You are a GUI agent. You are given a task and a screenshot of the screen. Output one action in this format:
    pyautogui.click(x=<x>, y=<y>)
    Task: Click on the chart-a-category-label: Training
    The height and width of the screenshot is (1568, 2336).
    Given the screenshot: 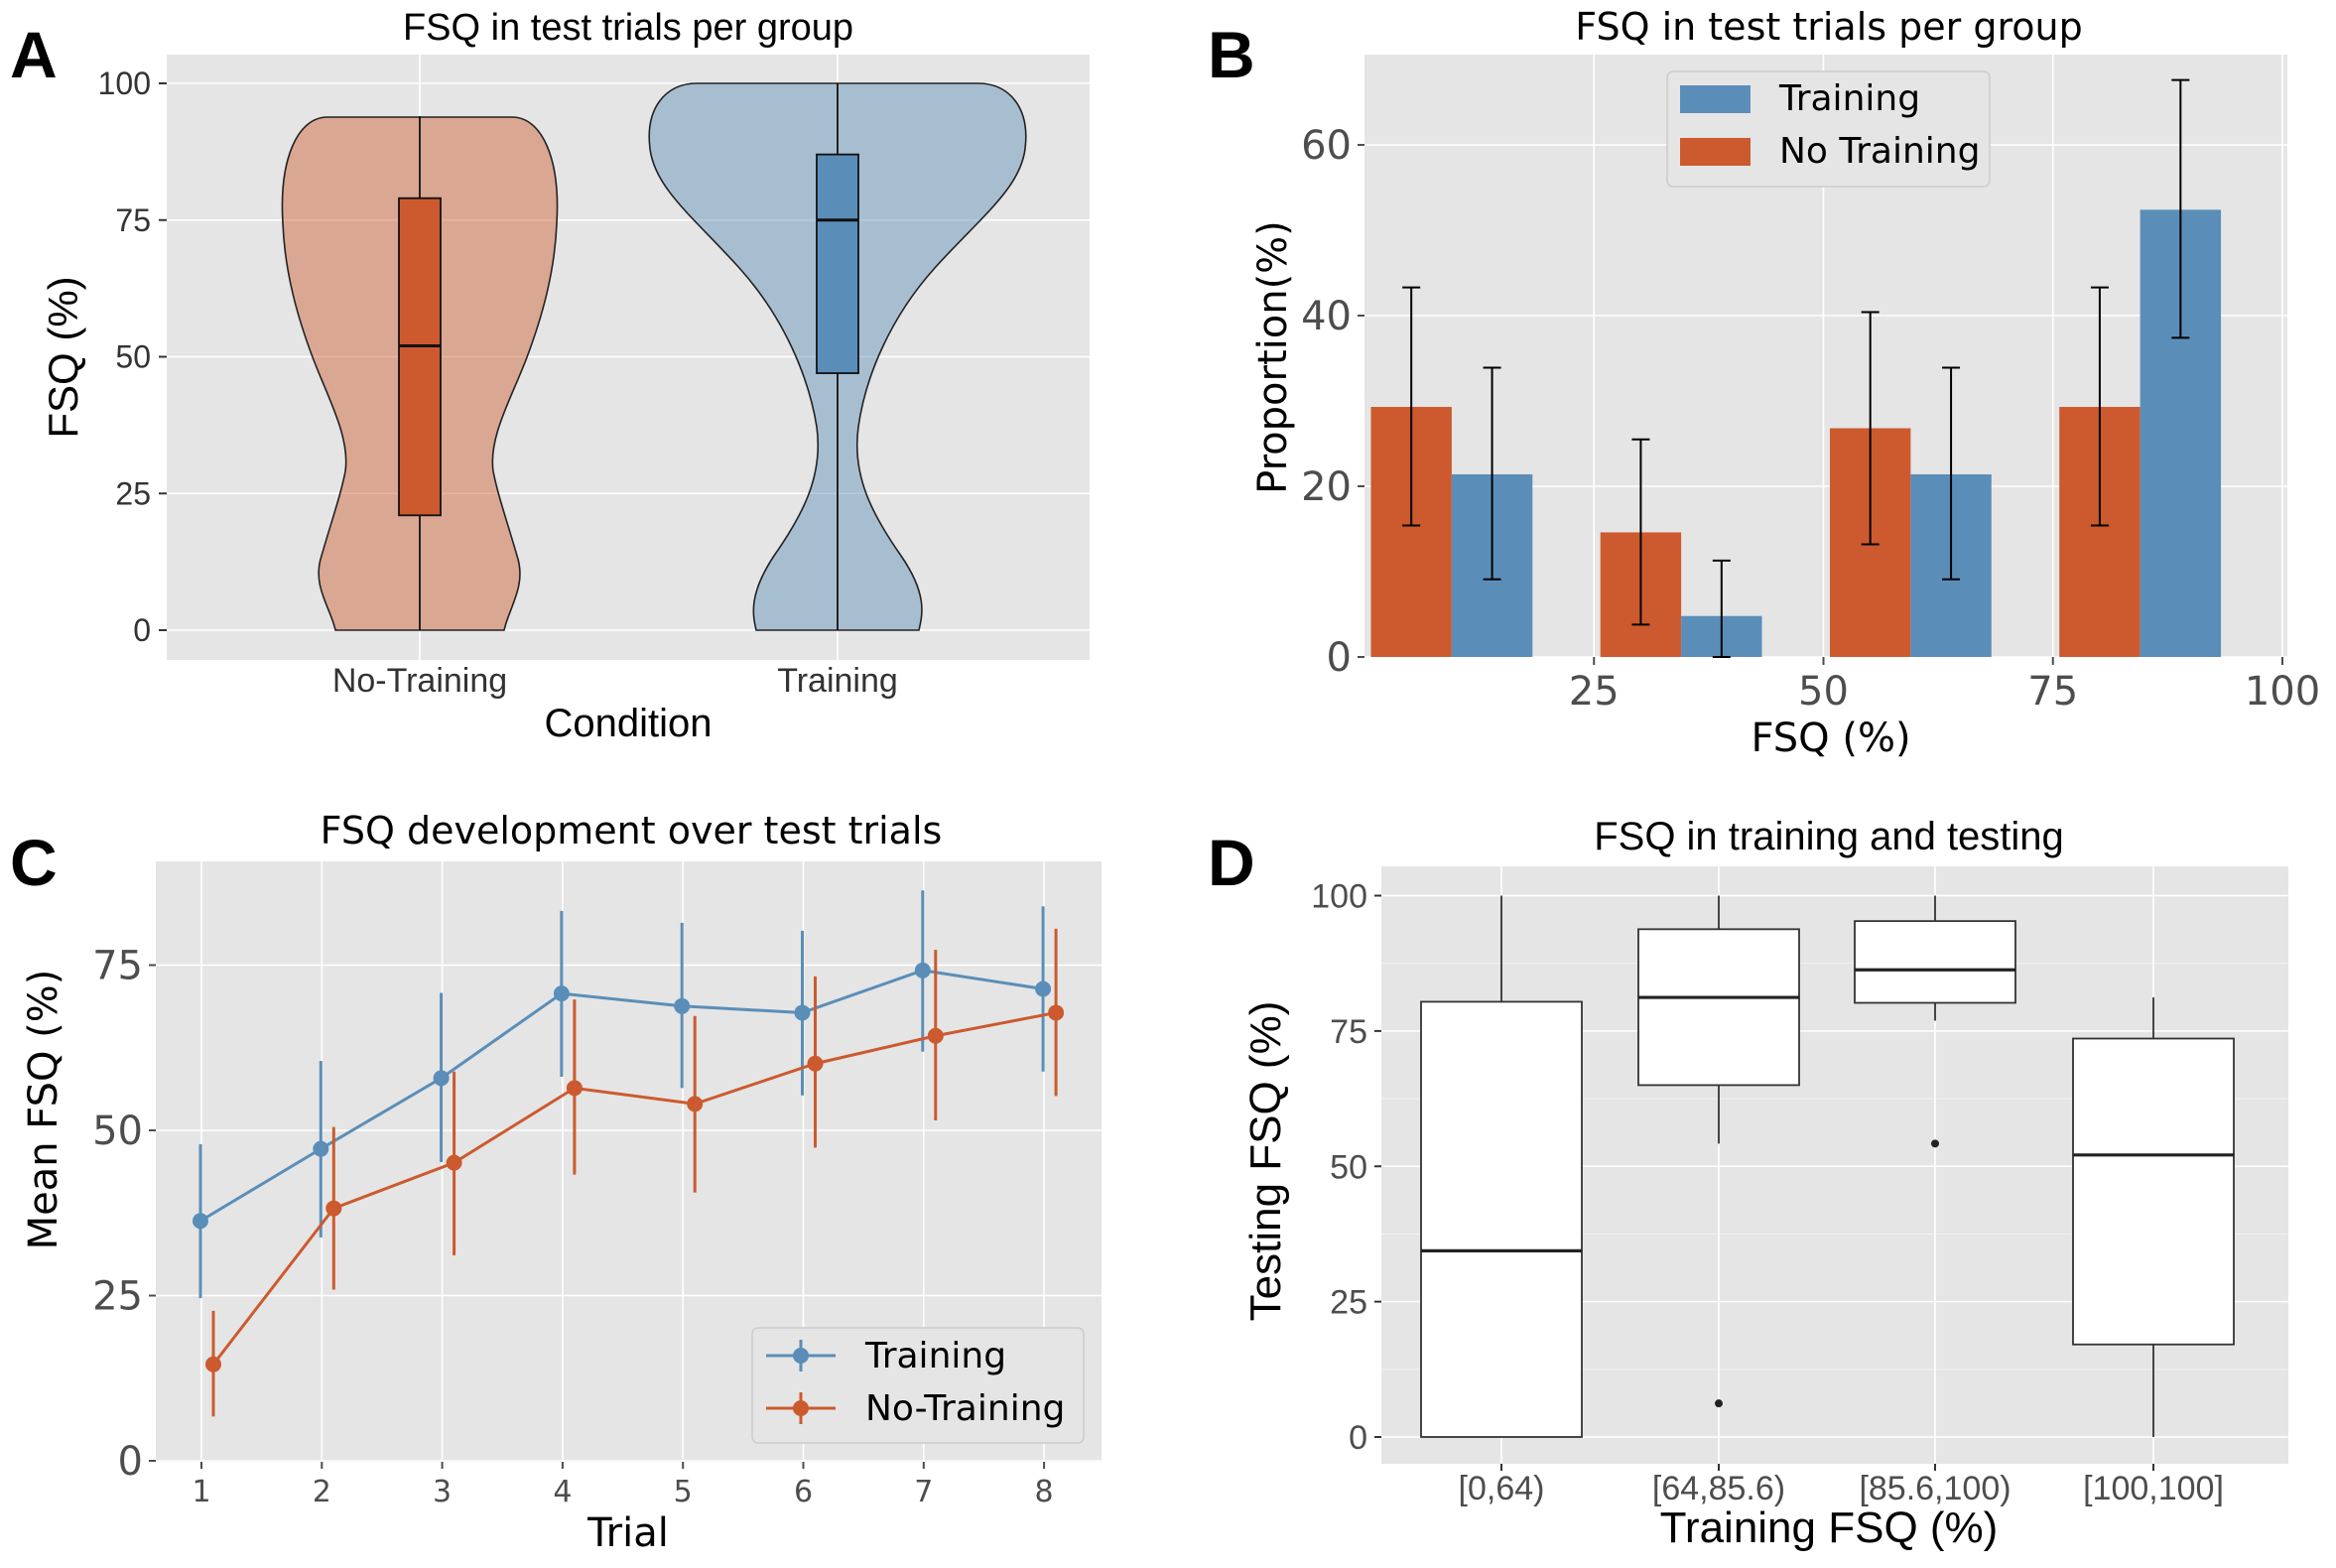 What is the action you would take?
    pyautogui.click(x=837, y=681)
    